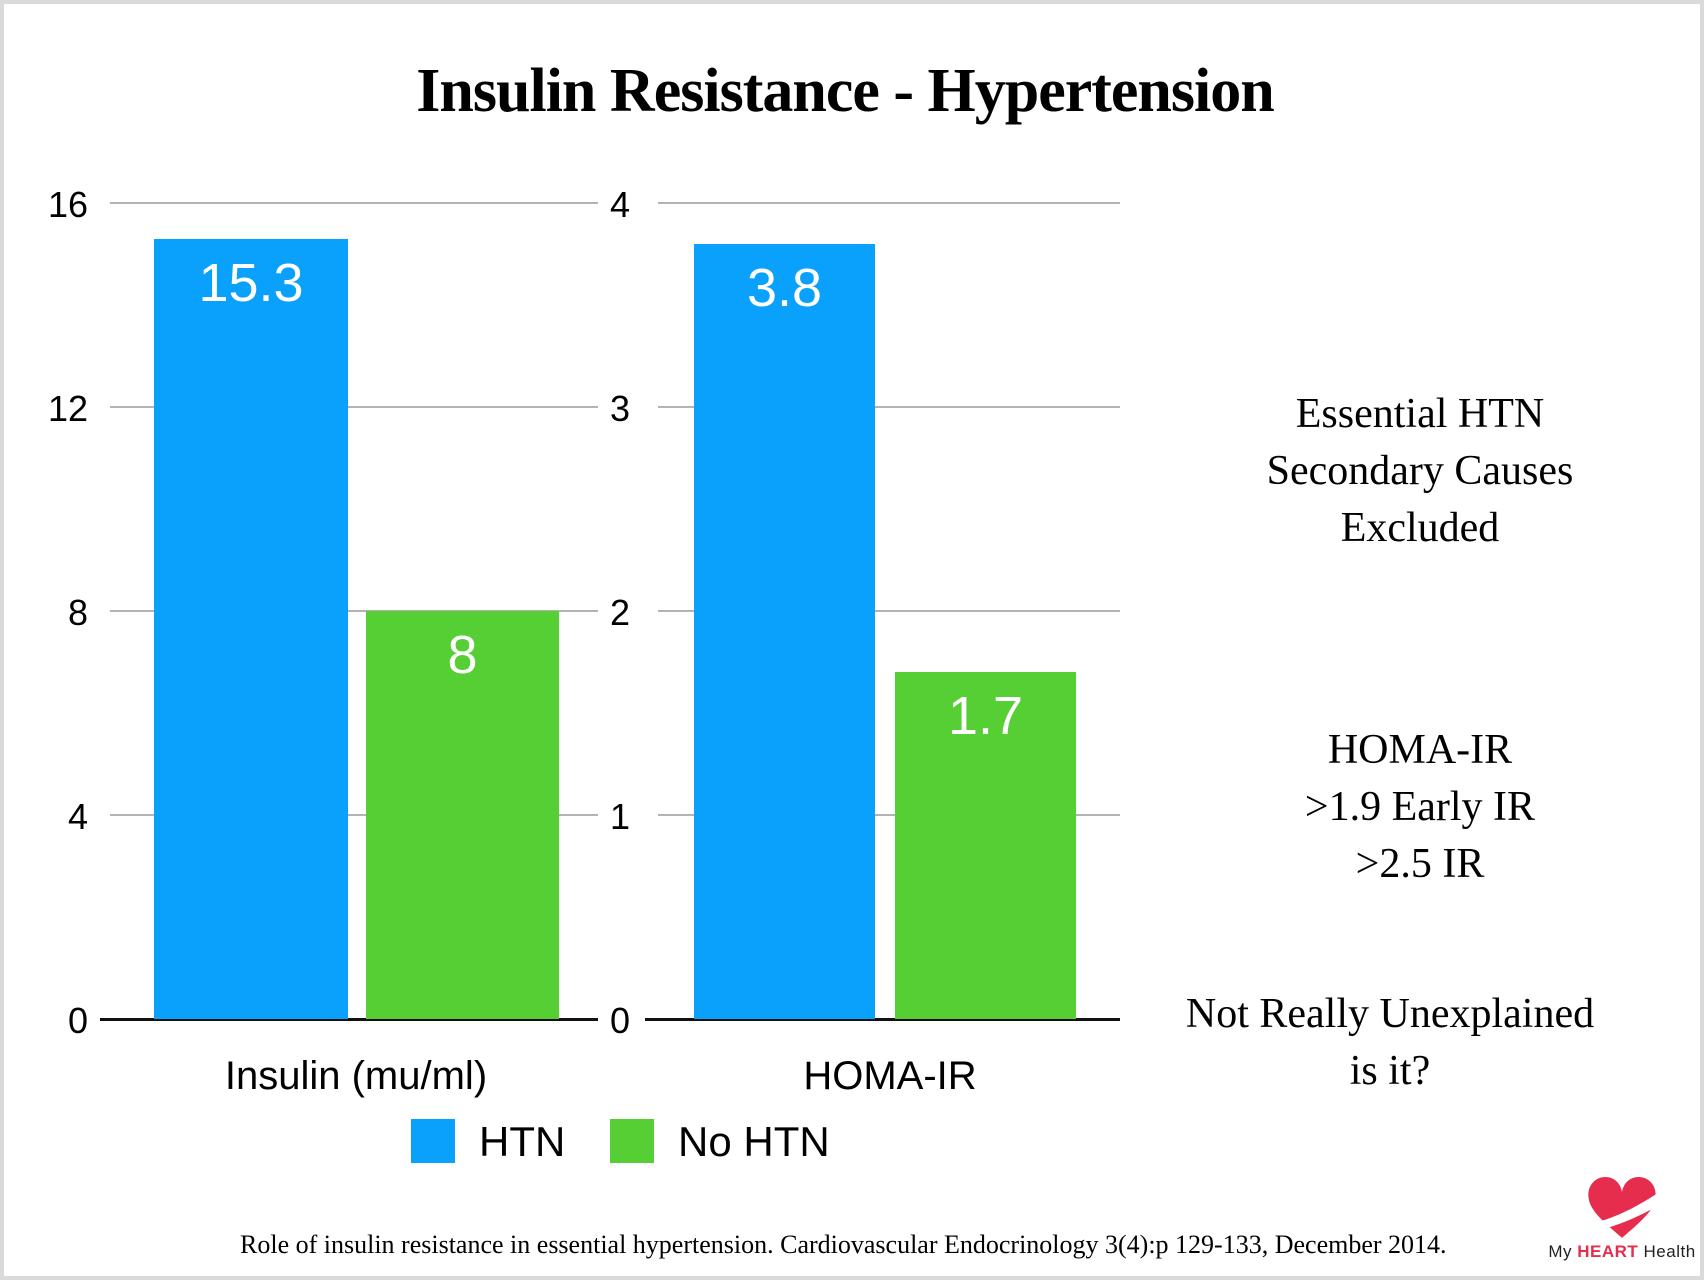 The image size is (1704, 1280). I want to click on note-essential-htn: Essential HTN Secondary Causes Excluded, so click(1420, 471).